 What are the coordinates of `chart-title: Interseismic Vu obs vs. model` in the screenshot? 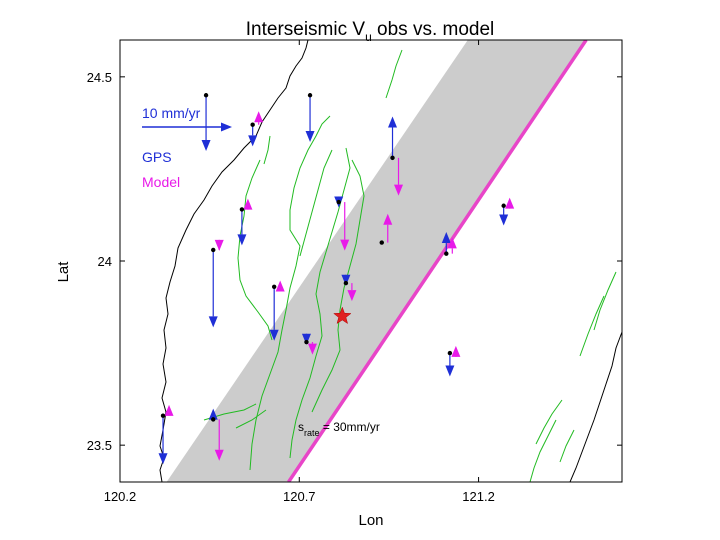 It's located at (370, 31).